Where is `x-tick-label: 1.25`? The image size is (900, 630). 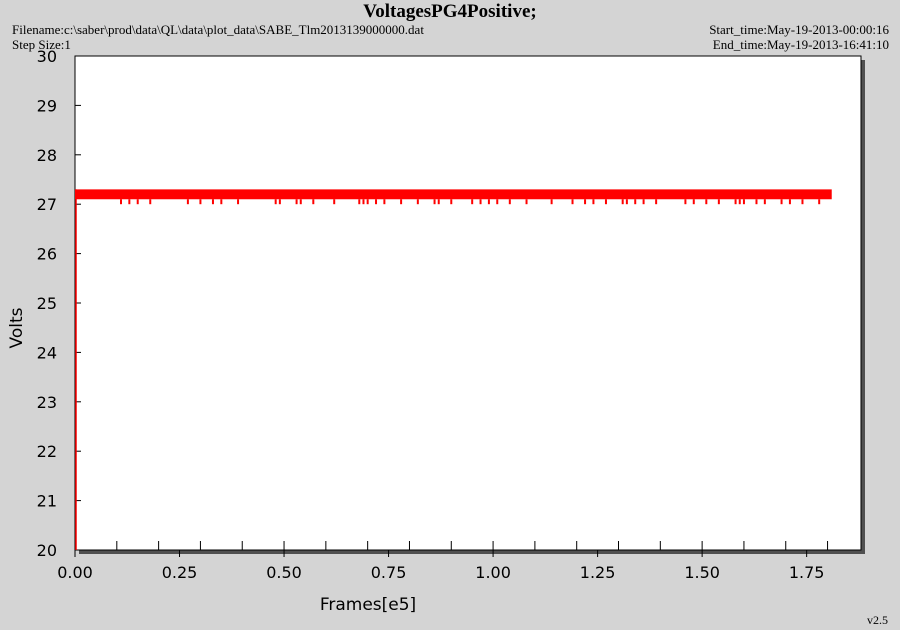
x-tick-label: 1.25 is located at coordinates (598, 572).